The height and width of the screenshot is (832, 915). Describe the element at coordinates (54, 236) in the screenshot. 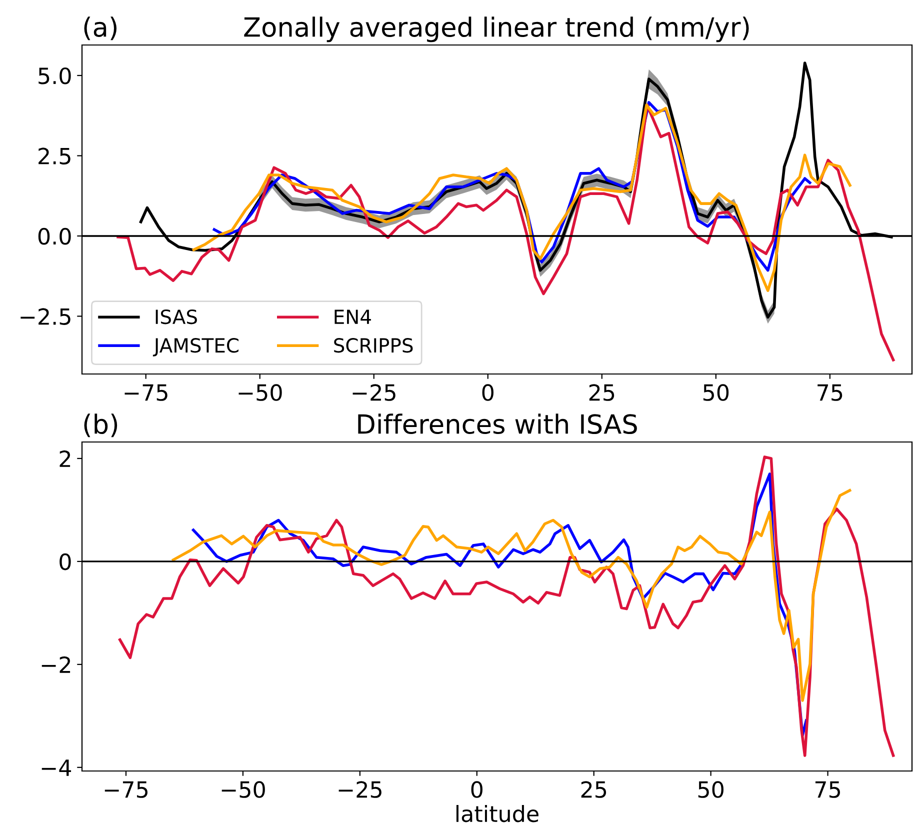

I see `y-tick-label: 0.0` at that location.